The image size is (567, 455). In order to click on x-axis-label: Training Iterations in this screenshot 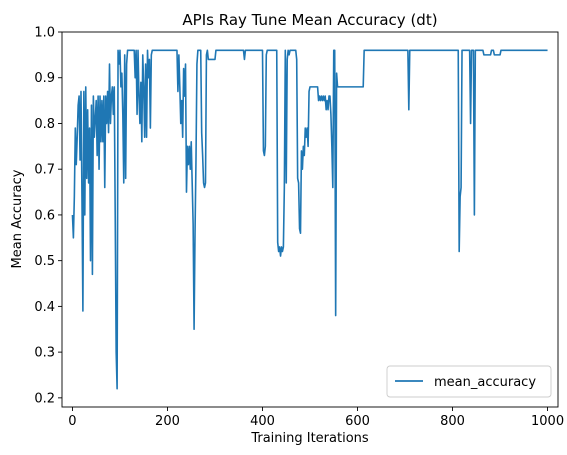, I will do `click(309, 438)`.